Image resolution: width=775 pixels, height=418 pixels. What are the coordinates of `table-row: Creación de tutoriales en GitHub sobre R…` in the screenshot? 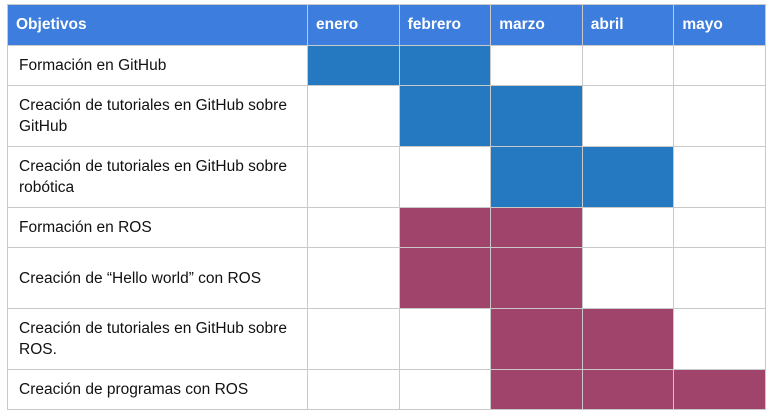 It's located at (386, 339).